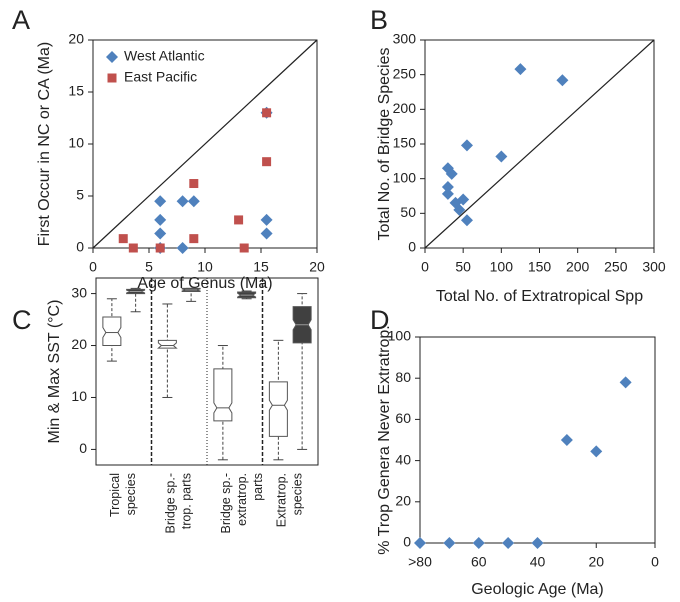  What do you see at coordinates (537, 440) in the screenshot?
I see `plot-frame` at bounding box center [537, 440].